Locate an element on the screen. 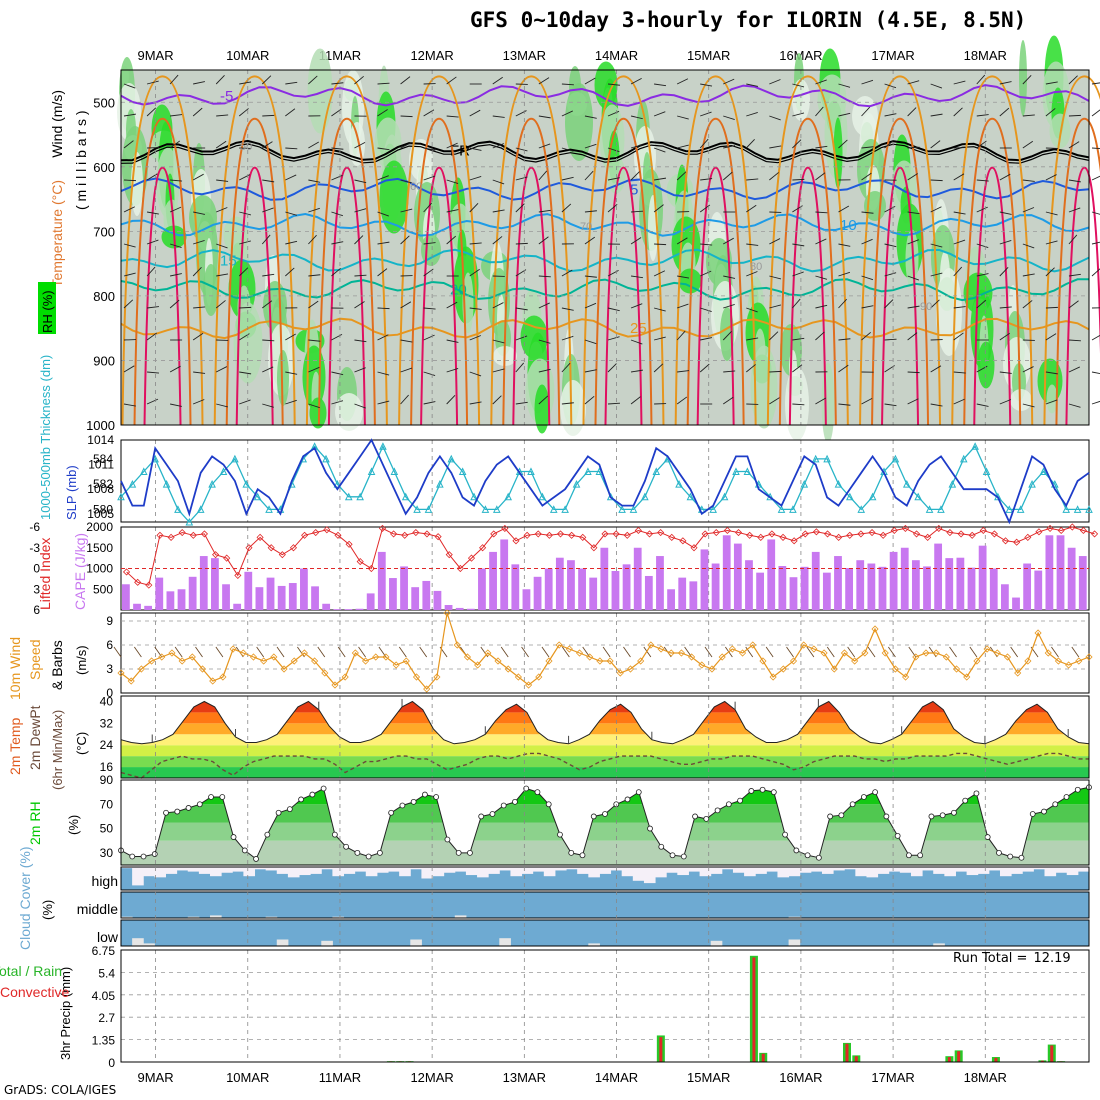 This screenshot has height=1100, width=1100. top-date-tick: 17MAR is located at coordinates (892, 55).